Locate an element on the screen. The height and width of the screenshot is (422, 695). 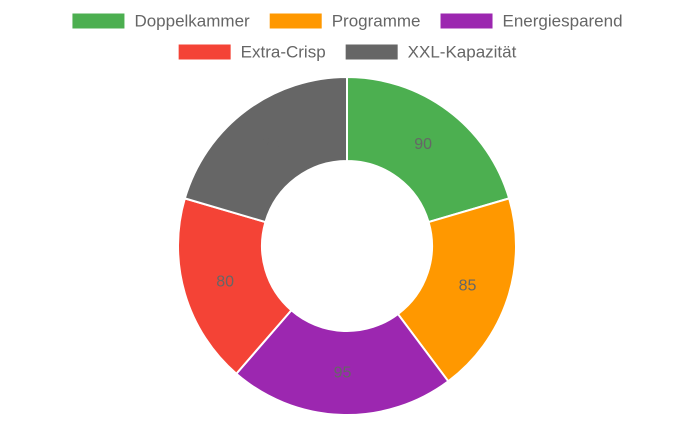
legend-item-extra-crisp: Extra-Crisp is located at coordinates (252, 52).